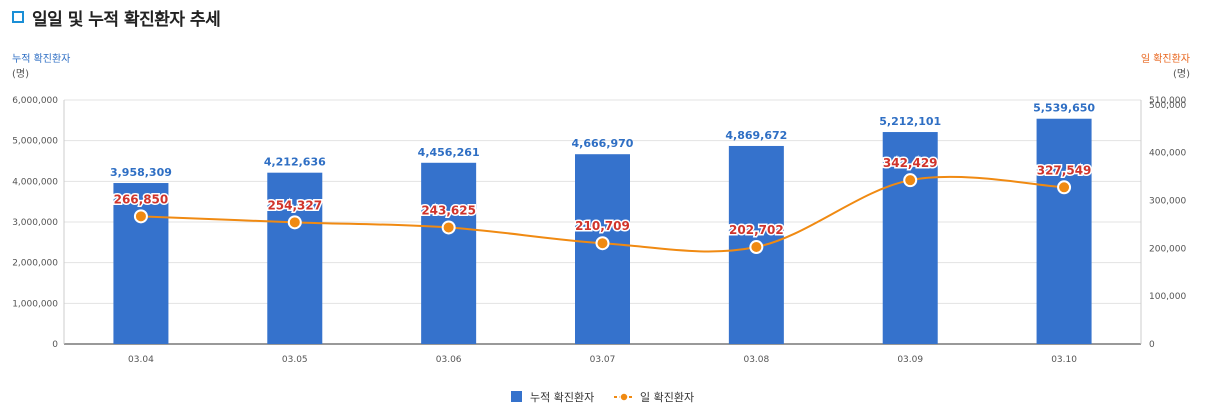 This screenshot has height=411, width=1206. I want to click on chart-title-row: 일일 및 누적 확진환자 추세, so click(116, 17).